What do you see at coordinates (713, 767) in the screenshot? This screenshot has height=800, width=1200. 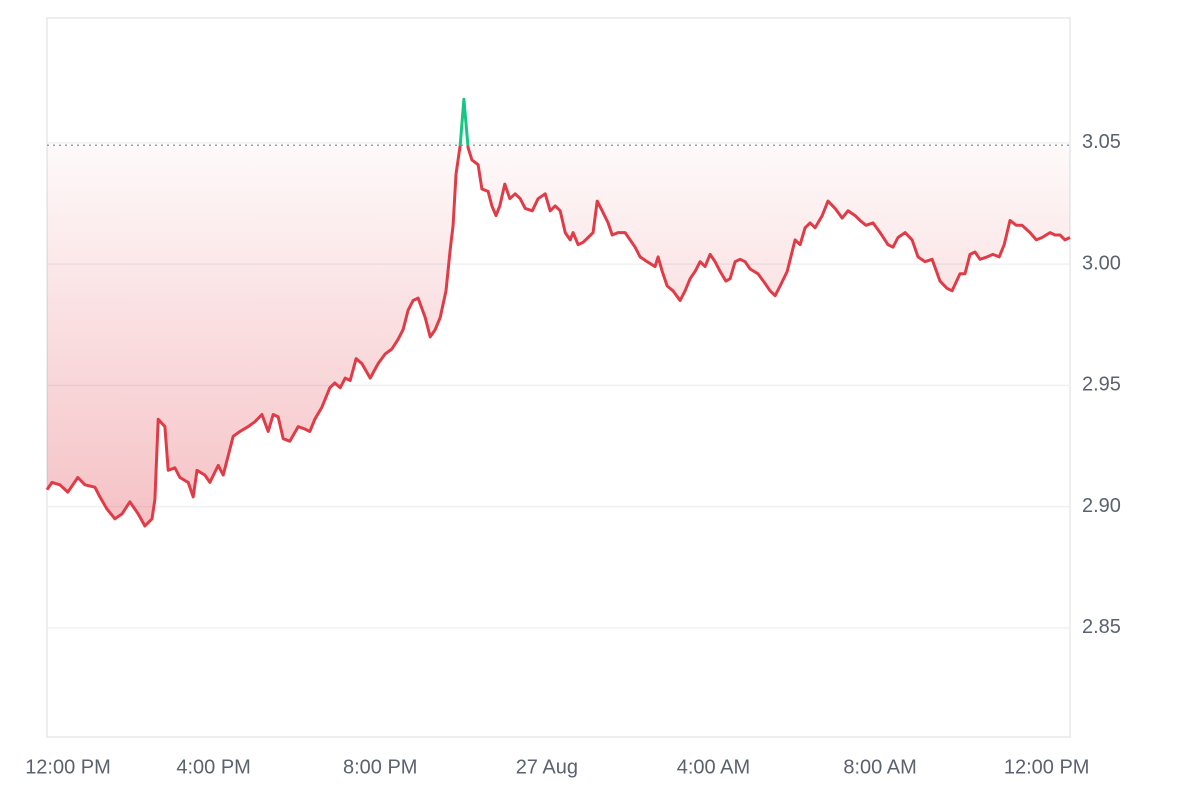 I see `x-tick-label: 4:00 AM` at bounding box center [713, 767].